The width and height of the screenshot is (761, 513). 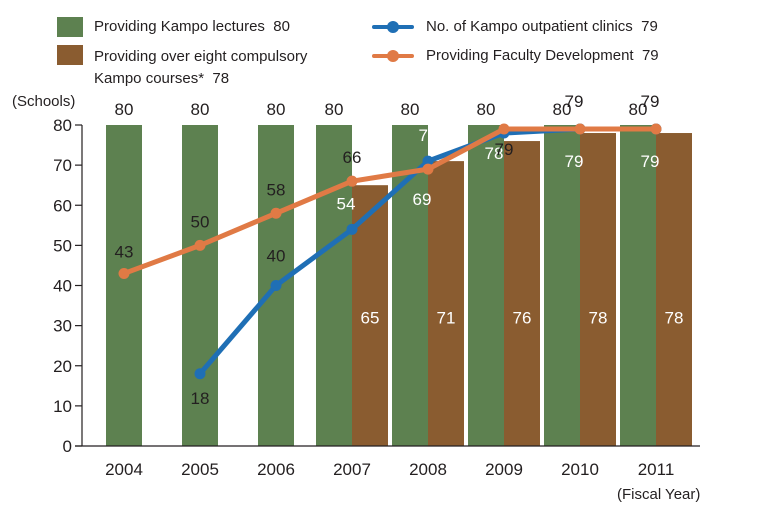 What do you see at coordinates (192, 26) in the screenshot?
I see `legend-label-kampo-lectures: Providing Kampo lectures 80` at bounding box center [192, 26].